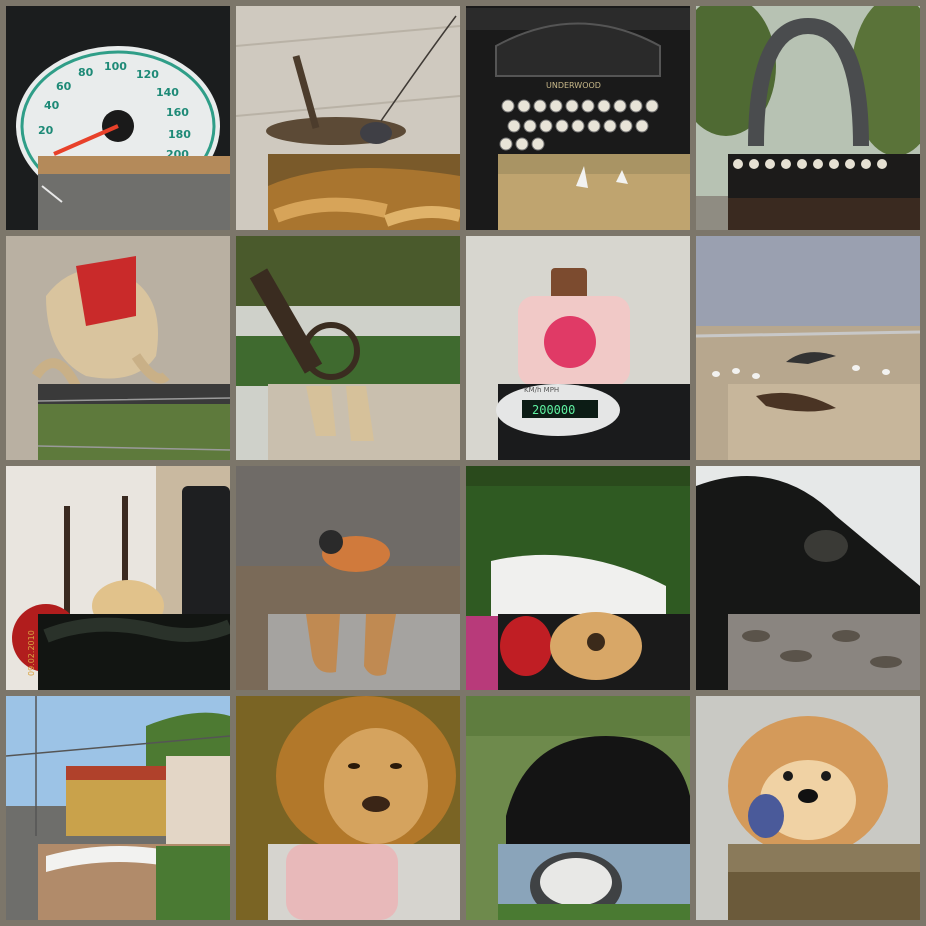  Describe the element at coordinates (177, 112) in the screenshot. I see `speed-label: 160` at that location.